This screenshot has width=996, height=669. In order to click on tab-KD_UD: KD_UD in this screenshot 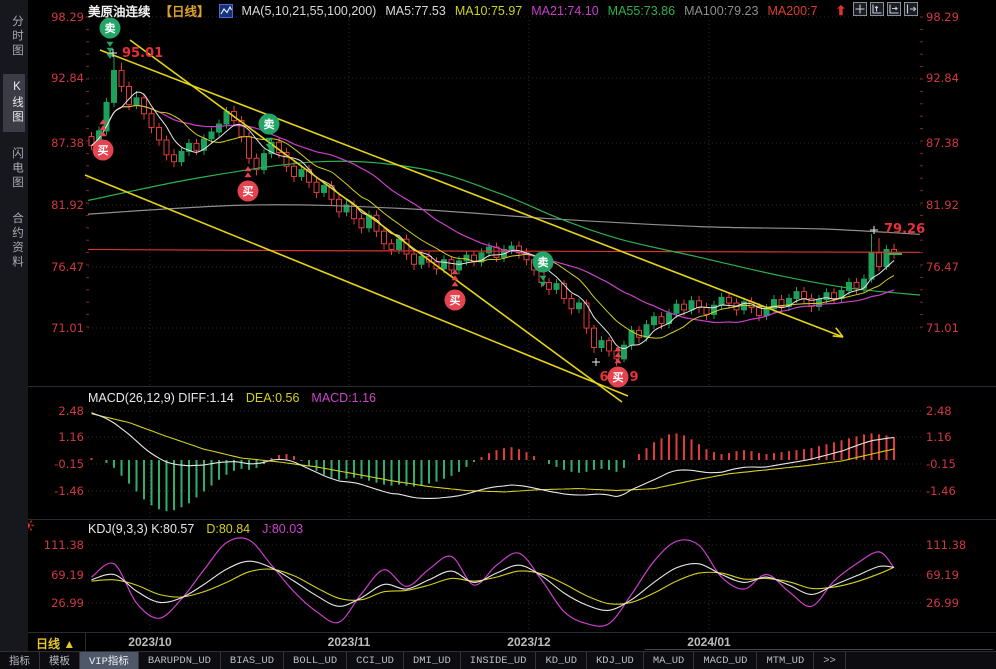, I will do `click(561, 660)`.